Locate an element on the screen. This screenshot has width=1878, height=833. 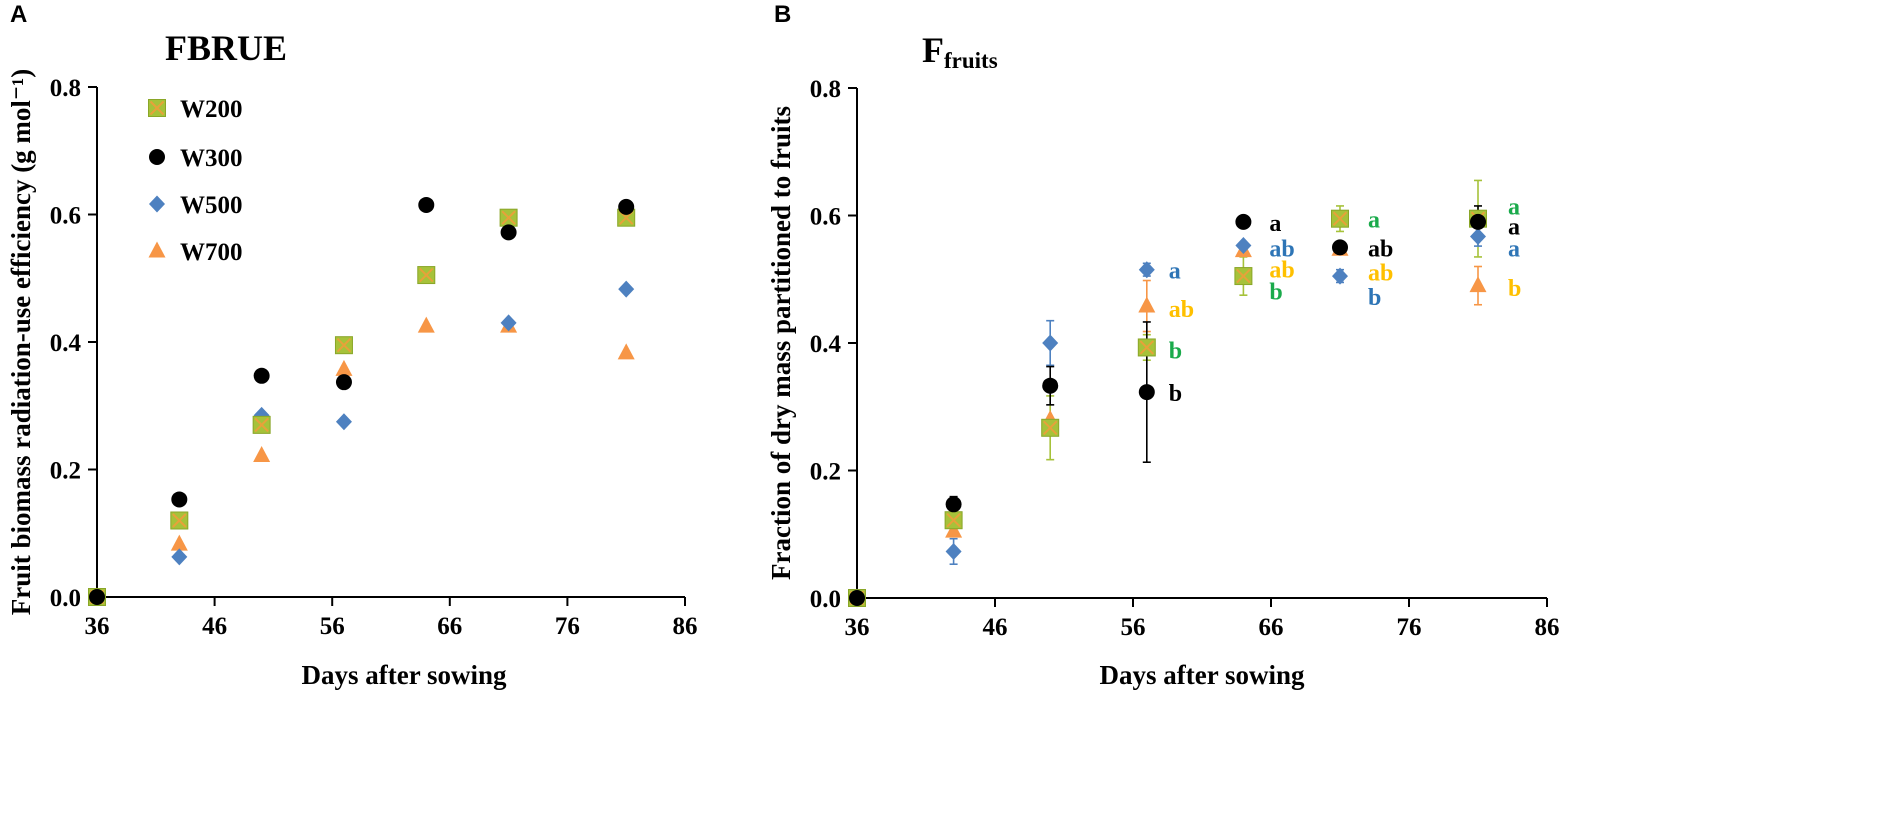
panel-b-title: Ffruits is located at coordinates (960, 51).